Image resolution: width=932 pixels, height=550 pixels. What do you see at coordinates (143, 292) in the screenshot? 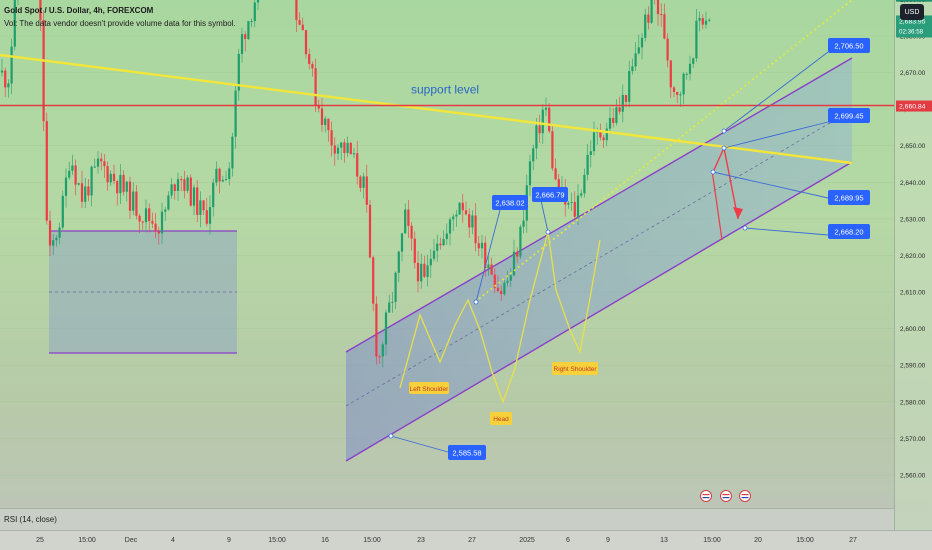
I see `consolidation-zone` at bounding box center [143, 292].